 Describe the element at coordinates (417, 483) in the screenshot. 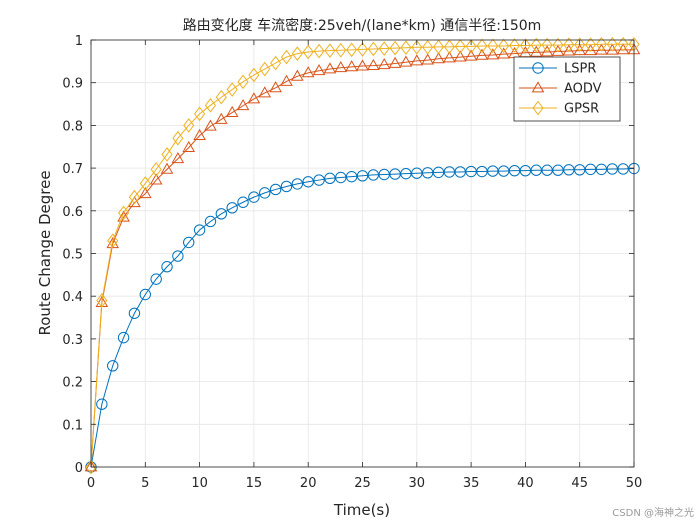

I see `x-tick-label: 30` at that location.